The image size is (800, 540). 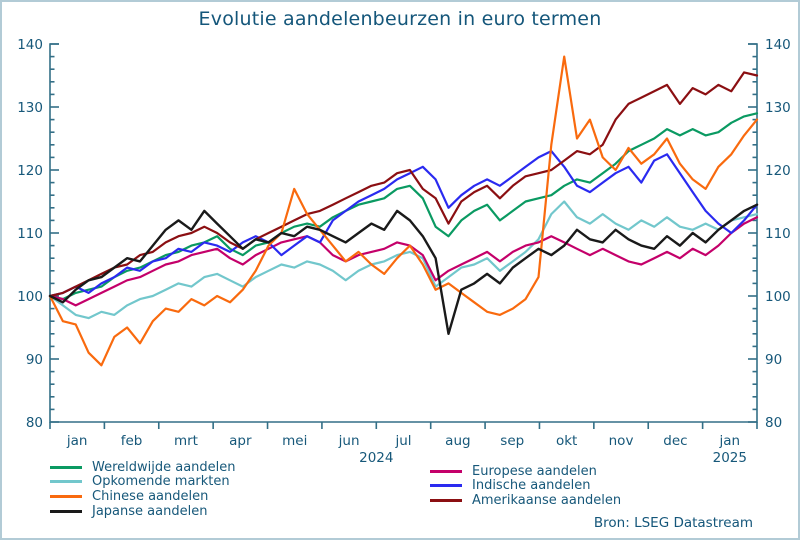 I want to click on x-month-label: nov, so click(x=621, y=441).